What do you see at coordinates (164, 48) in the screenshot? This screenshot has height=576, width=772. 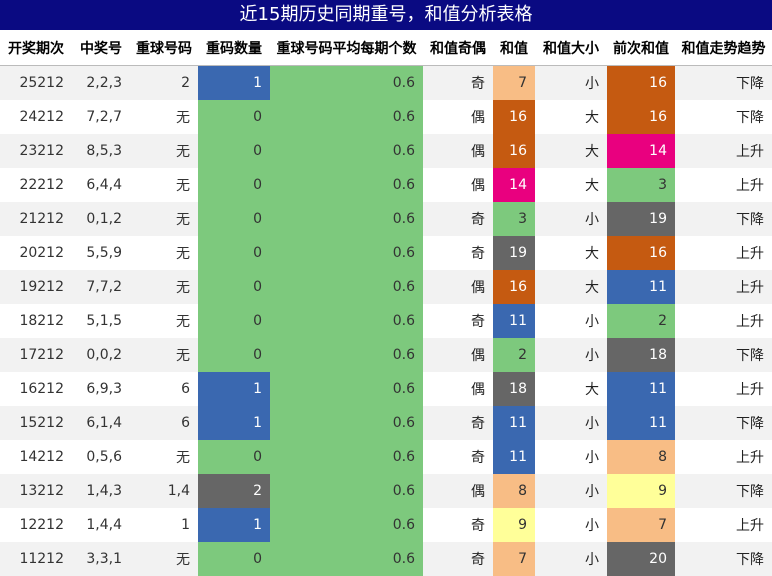 I see `header-col-repeat: 重球号码` at bounding box center [164, 48].